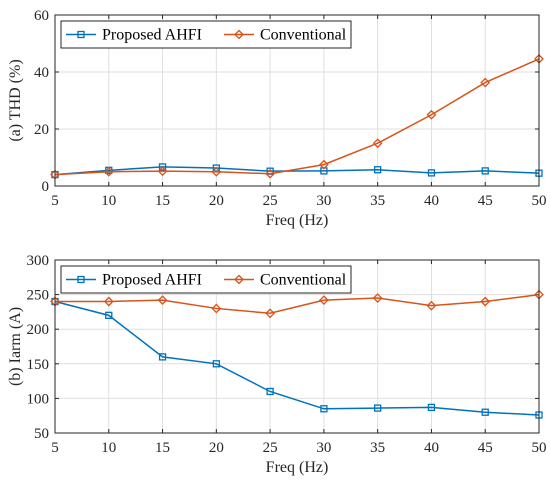  I want to click on thd-legend: Proposed AHFI Conventional, so click(206, 34).